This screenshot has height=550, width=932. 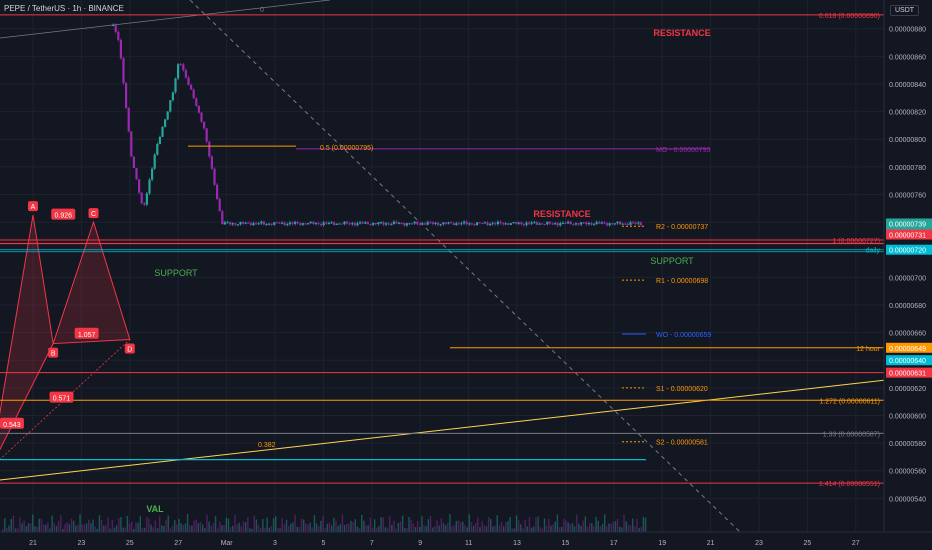 I want to click on level-label: S1 - 0.00000620, so click(x=682, y=389).